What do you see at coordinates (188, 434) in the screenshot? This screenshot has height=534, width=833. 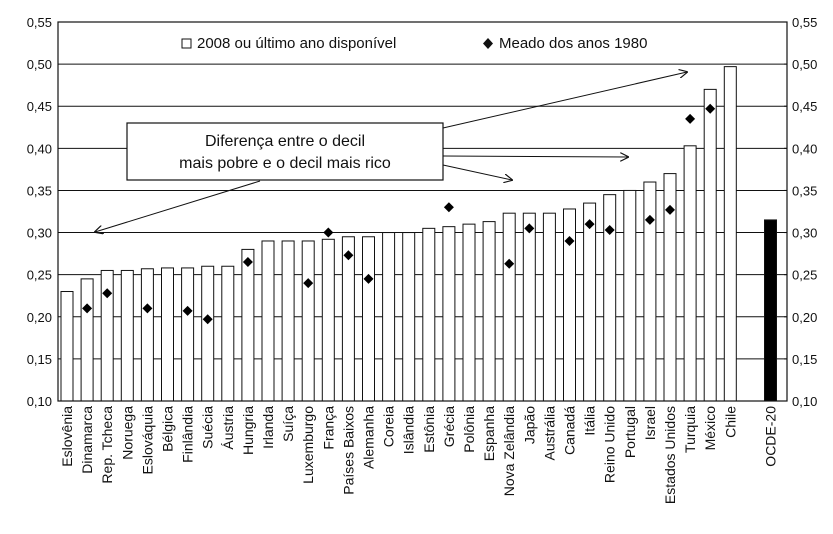 I see `x-tick-label: Finlândia` at bounding box center [188, 434].